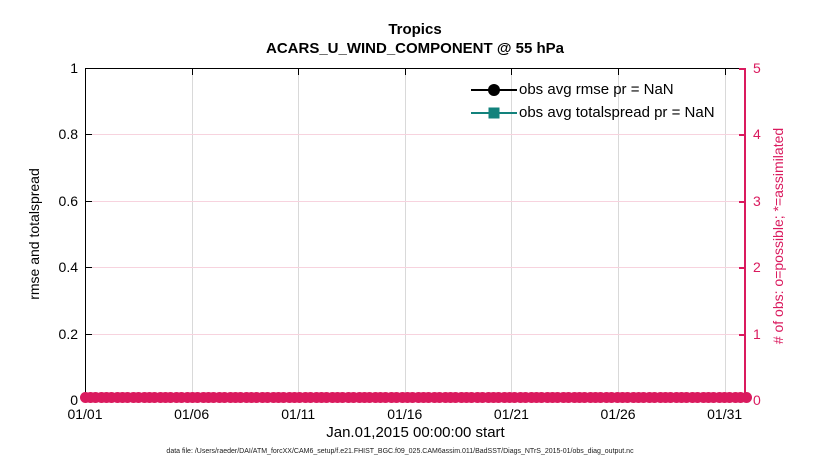 The height and width of the screenshot is (470, 830). What do you see at coordinates (85, 414) in the screenshot?
I see `x-tick-label: 01/01` at bounding box center [85, 414].